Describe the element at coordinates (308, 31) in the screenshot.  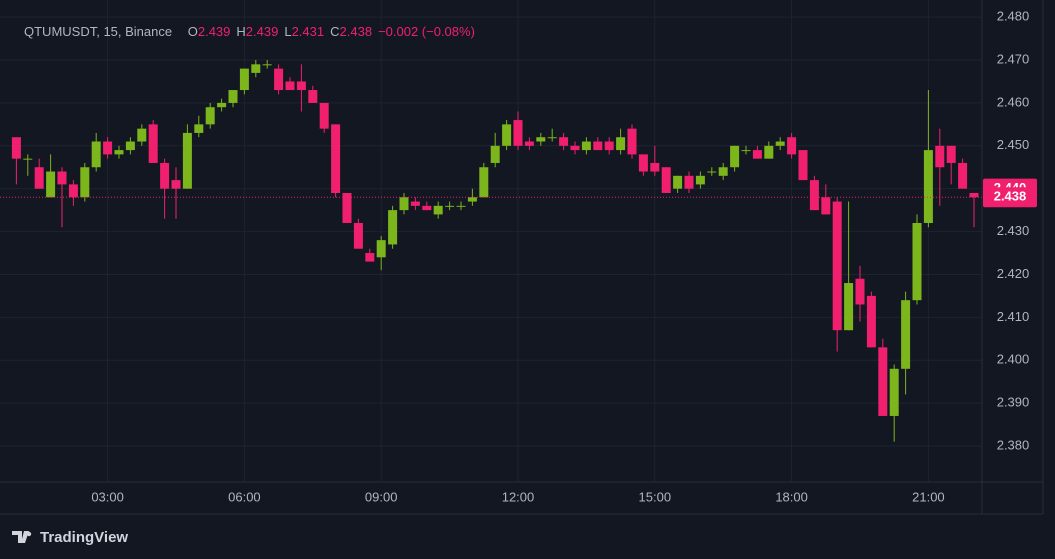
I see `legend-value: 2.431` at that location.